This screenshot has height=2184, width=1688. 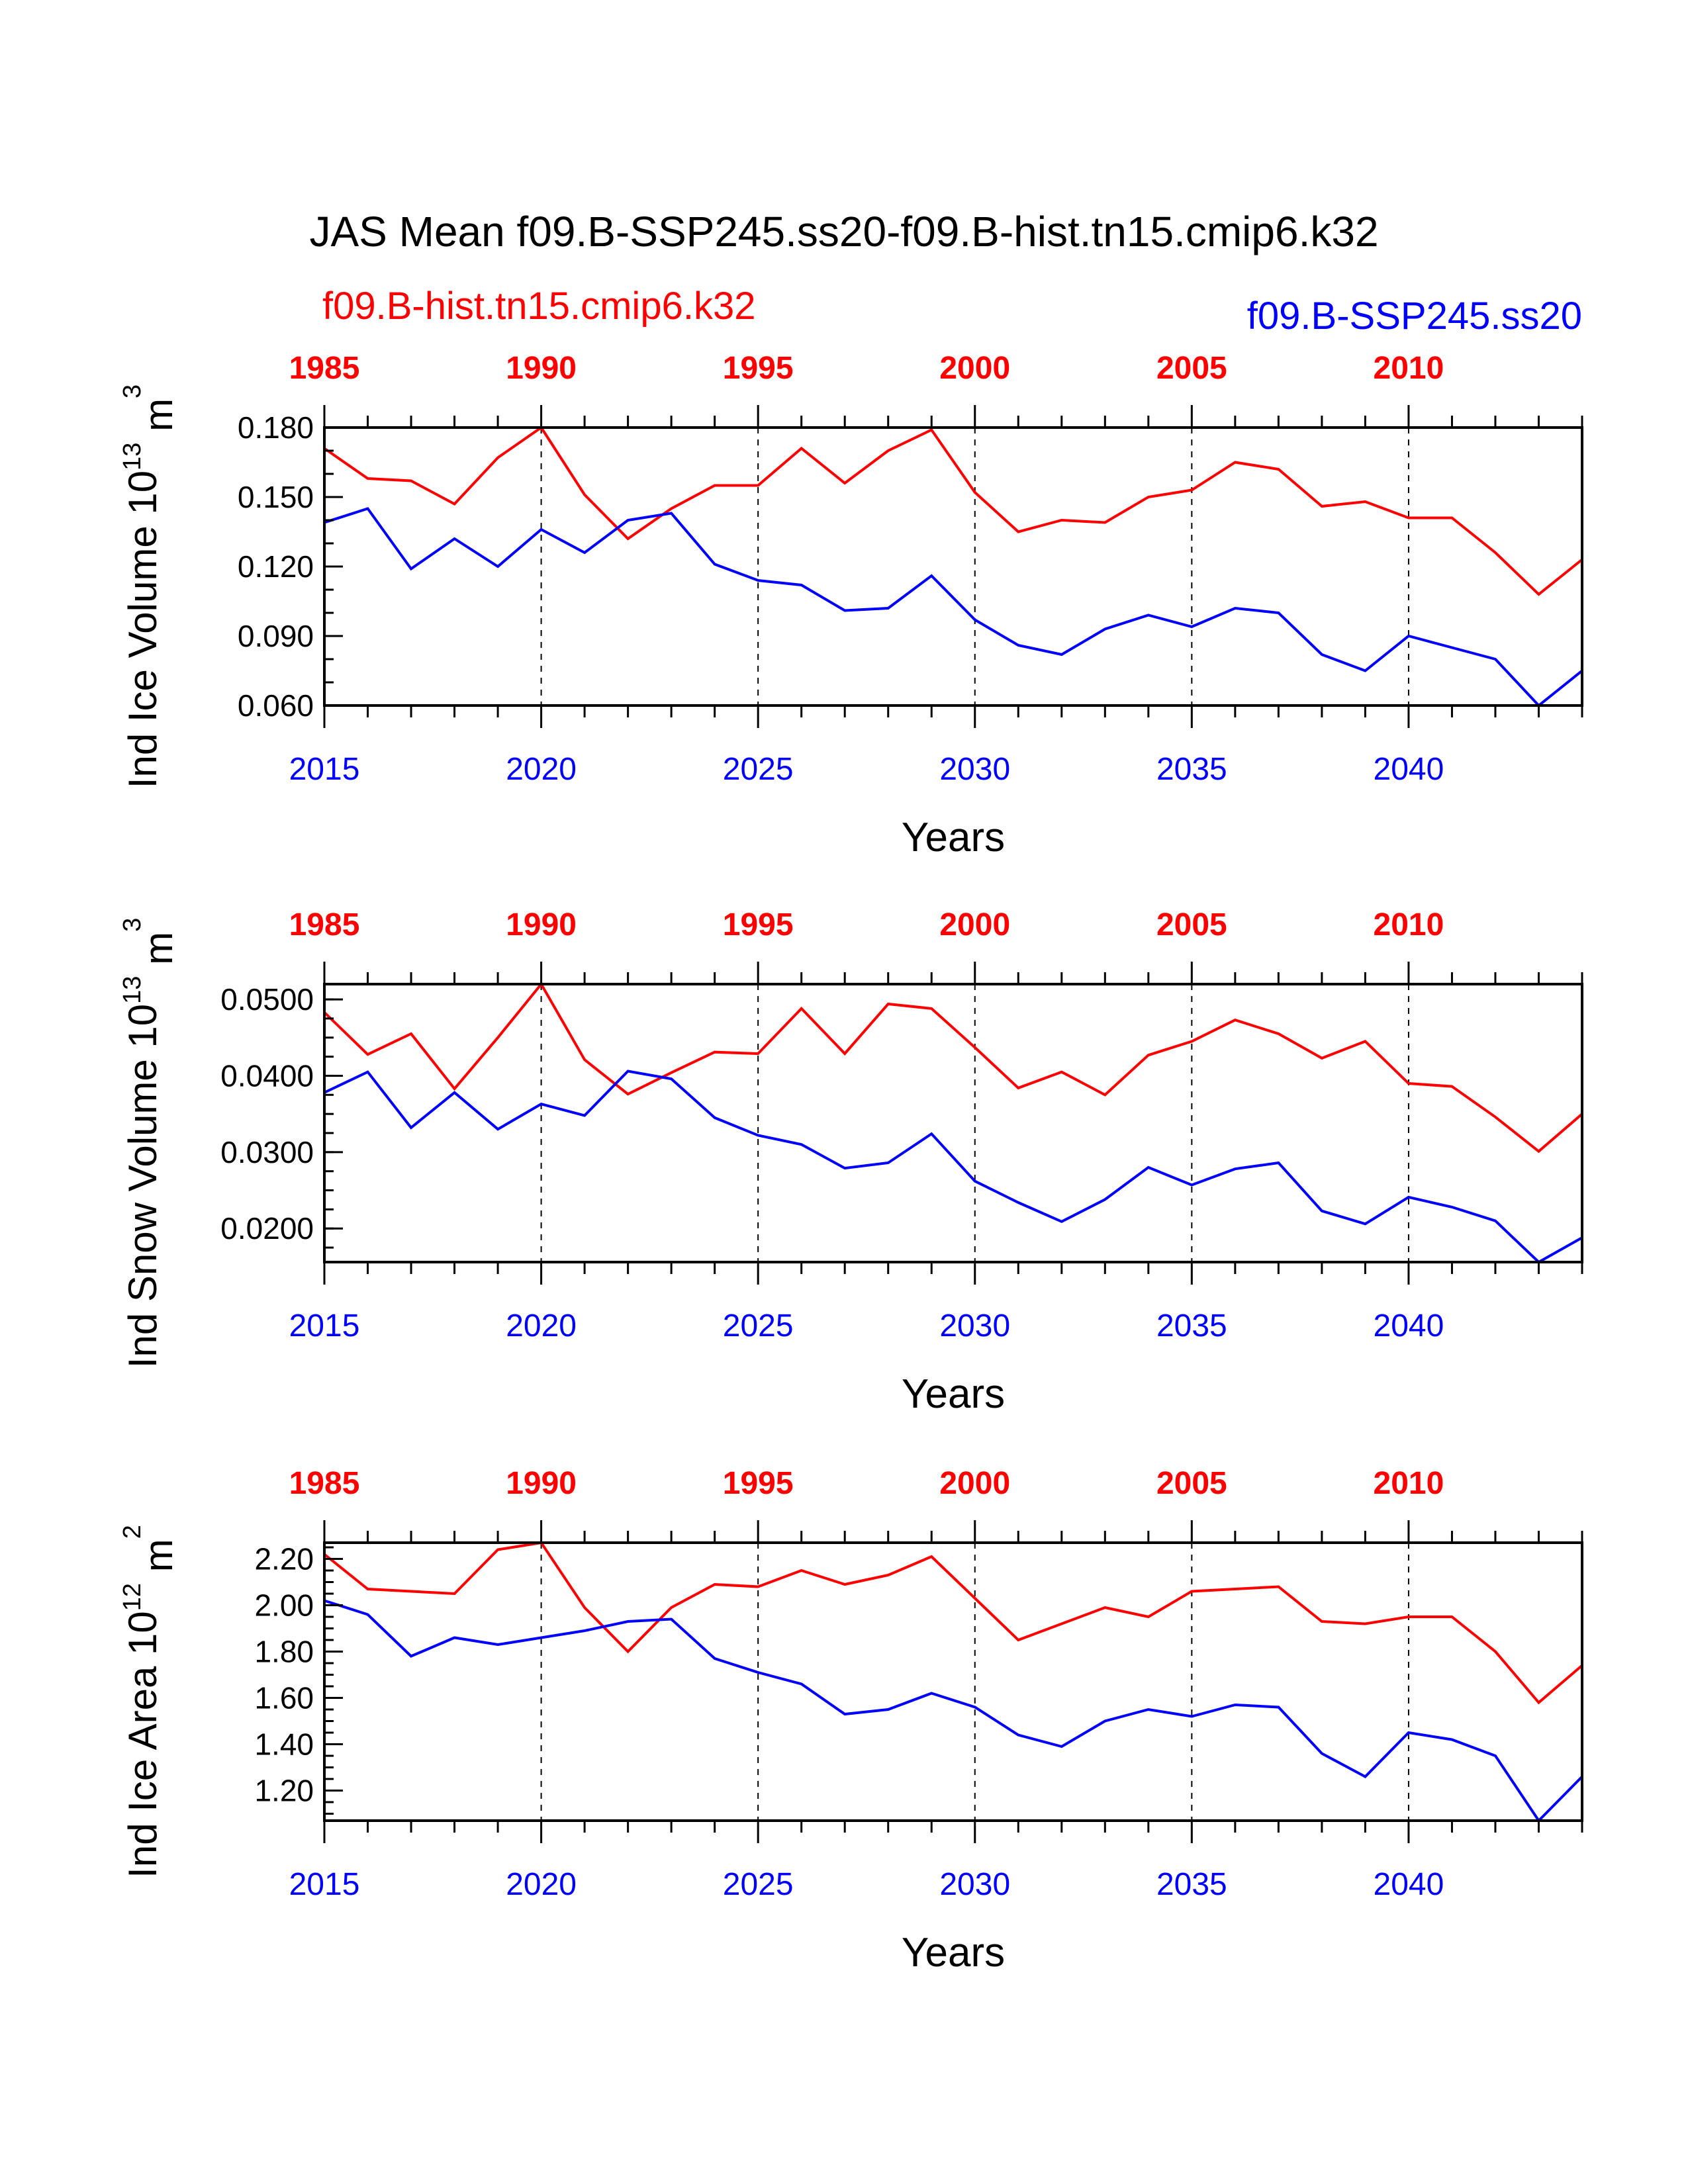 I want to click on y-tick-label: 0.180, so click(x=276, y=427).